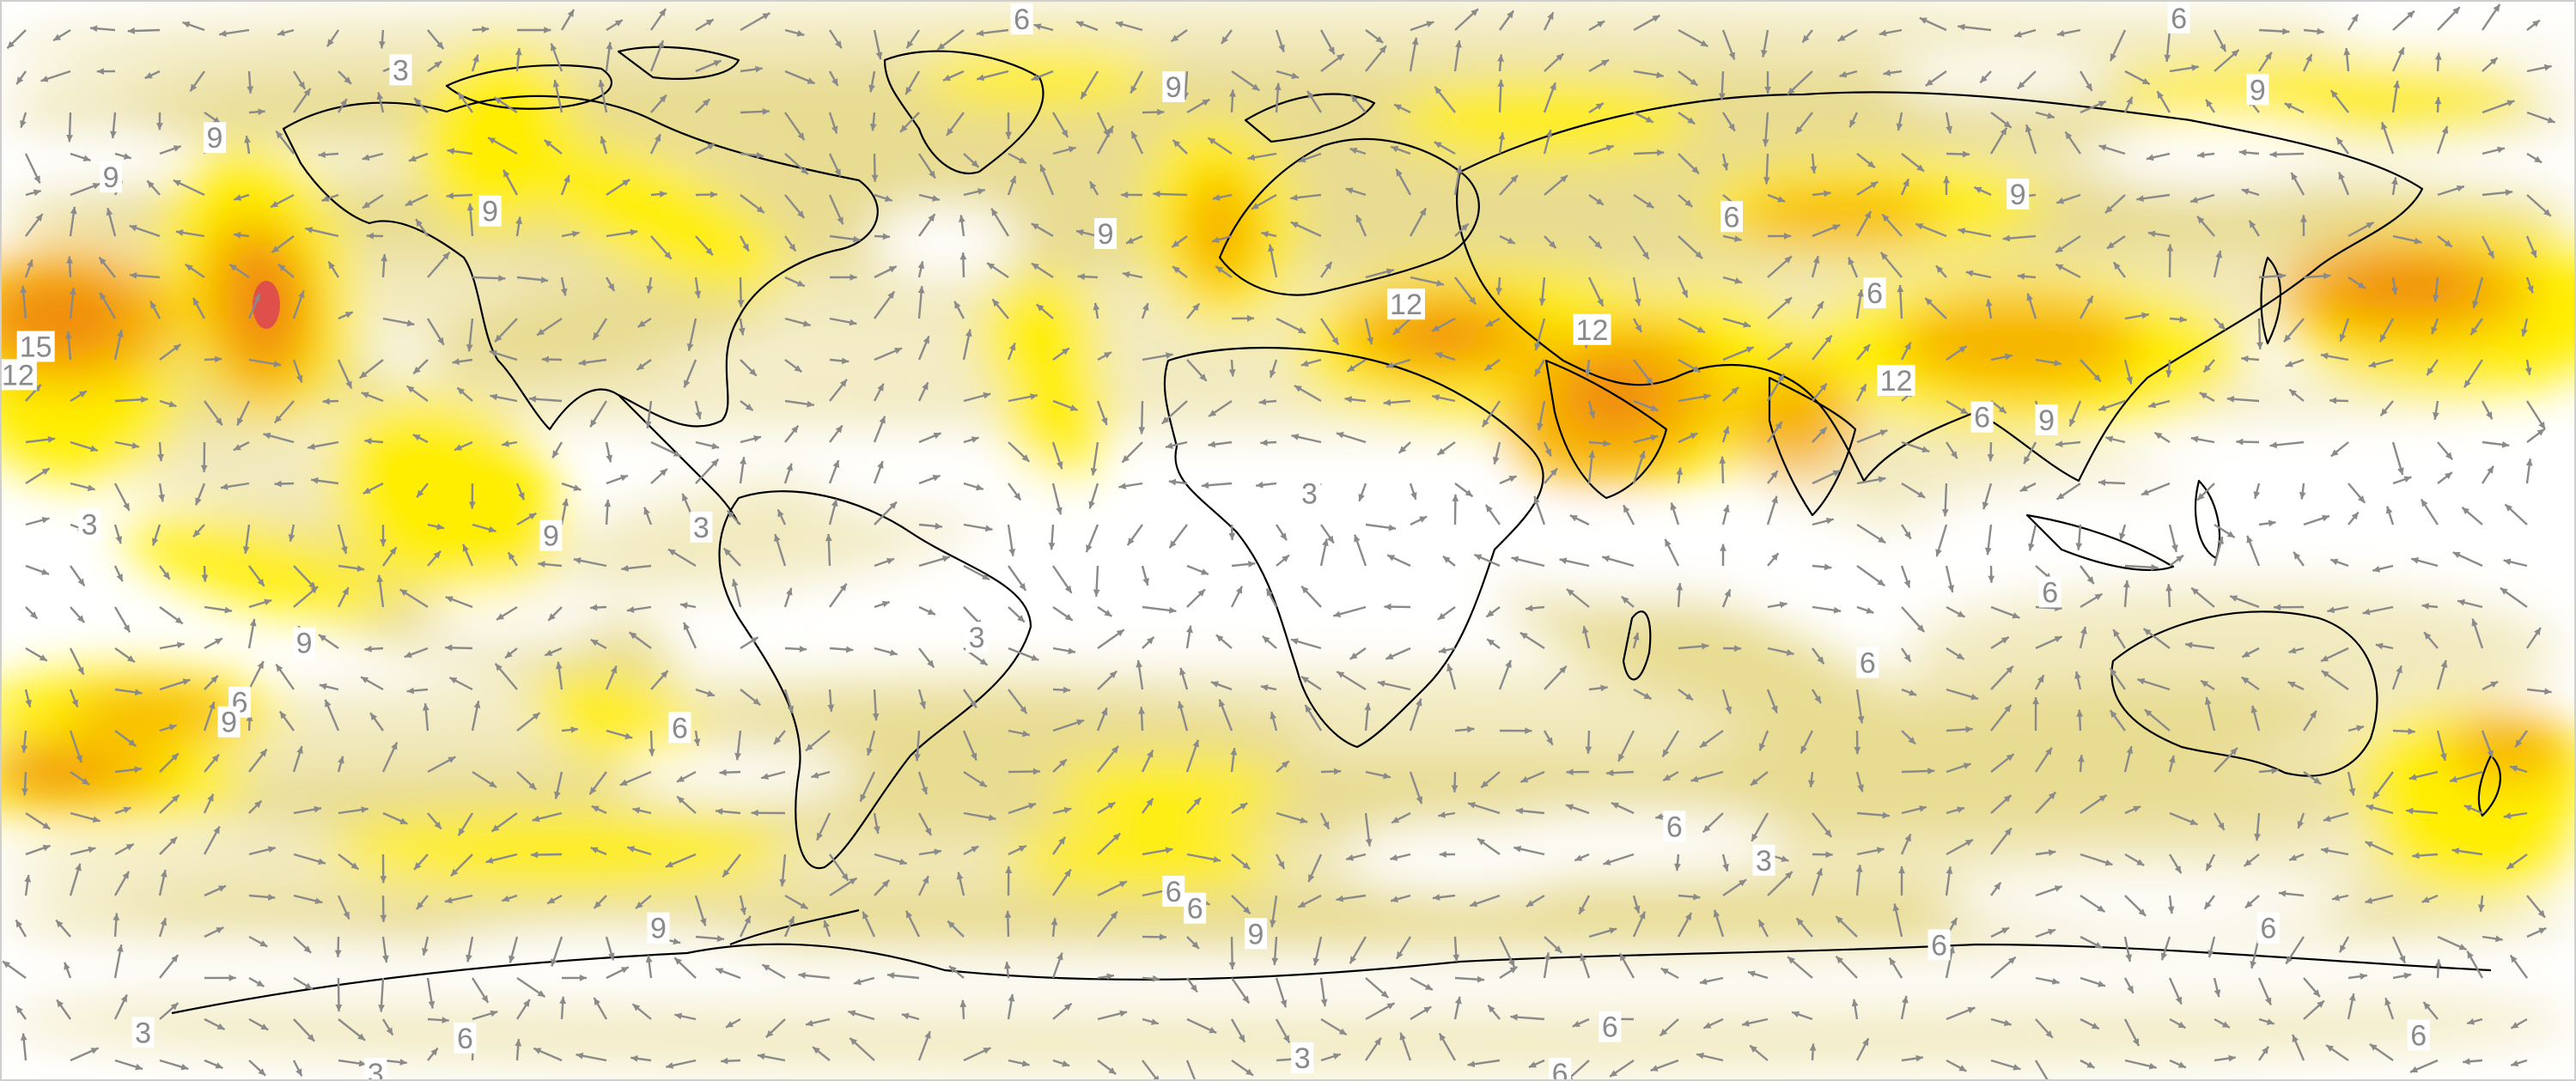  I want to click on contour-label: 6, so click(1610, 1027).